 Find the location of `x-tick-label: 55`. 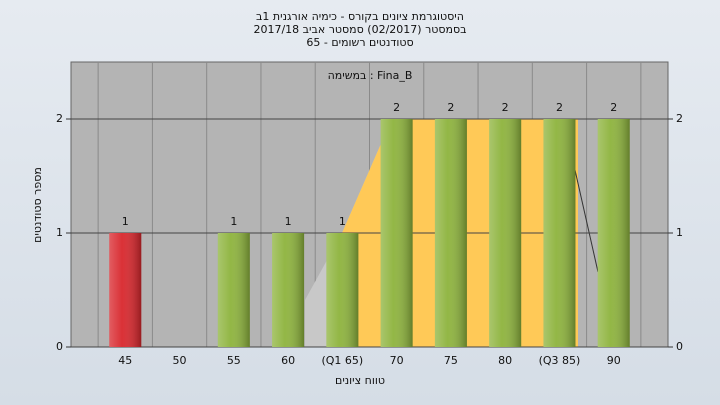

x-tick-label: 55 is located at coordinates (234, 360).